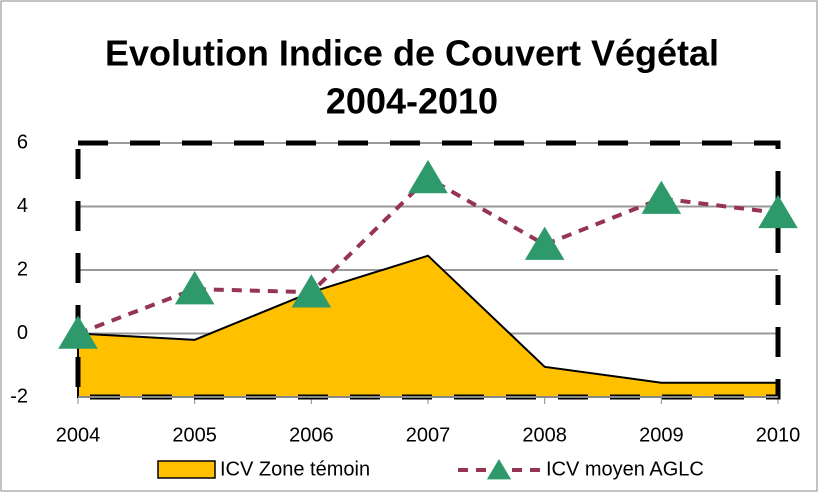 The image size is (818, 492). I want to click on legend-label: ICV moyen AGLC, so click(625, 469).